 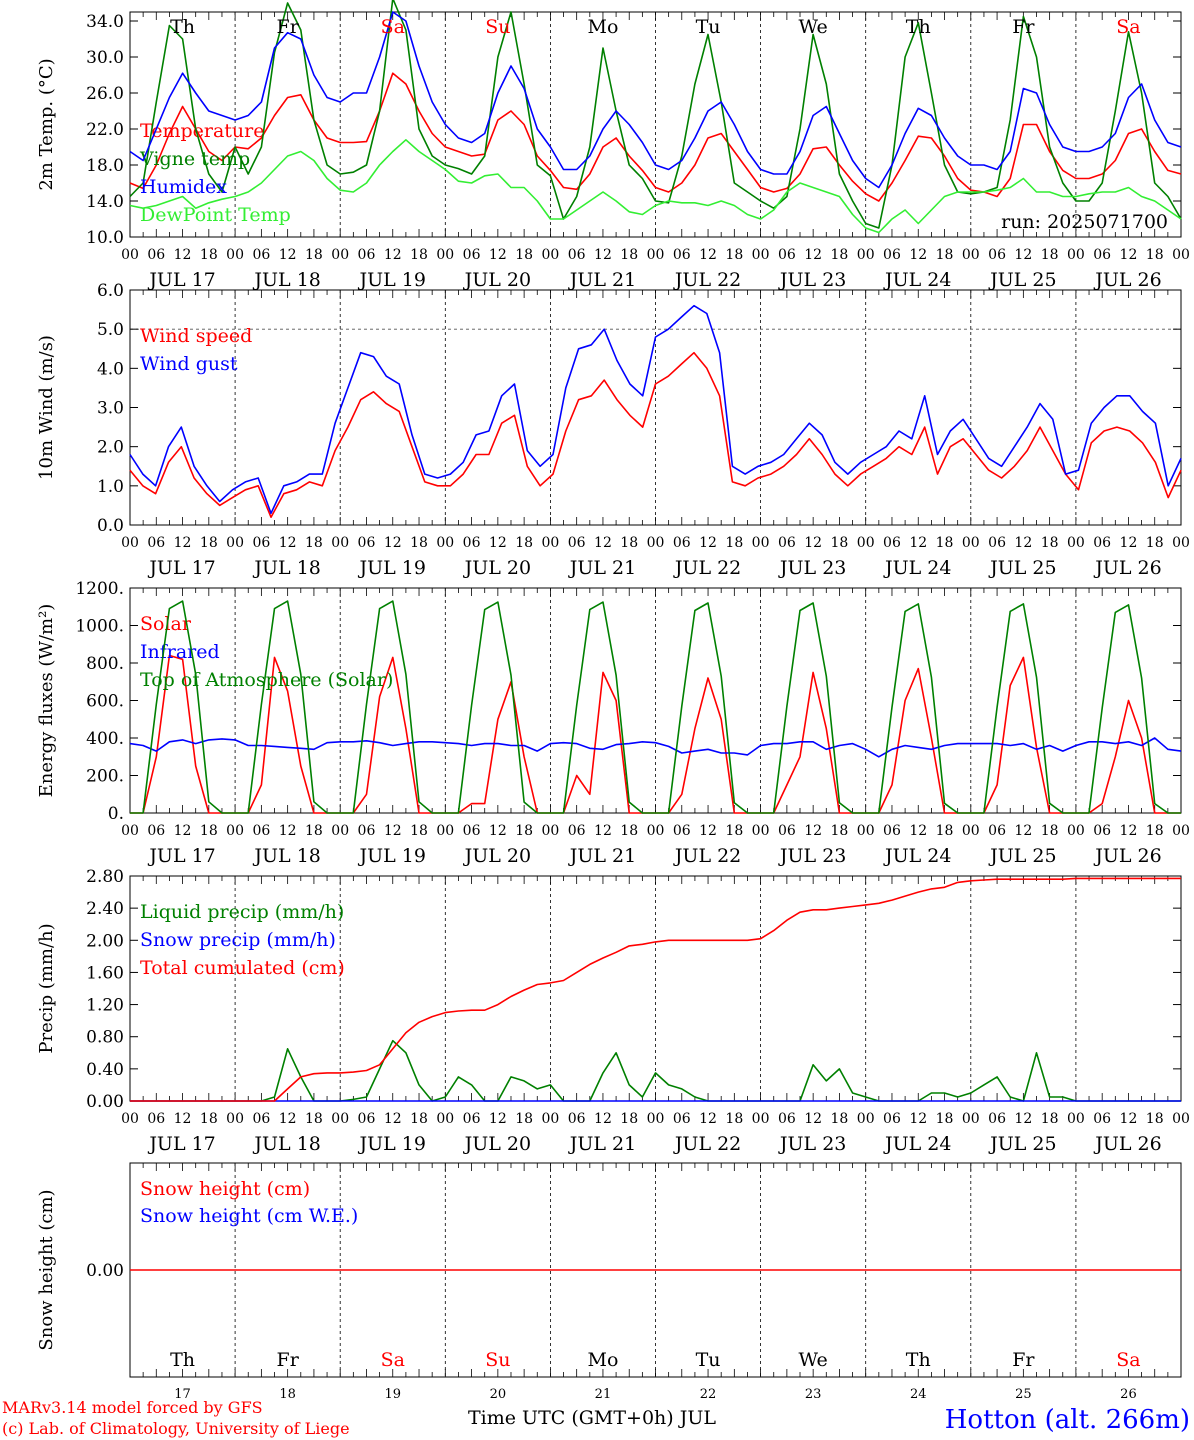 I want to click on y-tick-label: 1000., so click(x=99, y=627).